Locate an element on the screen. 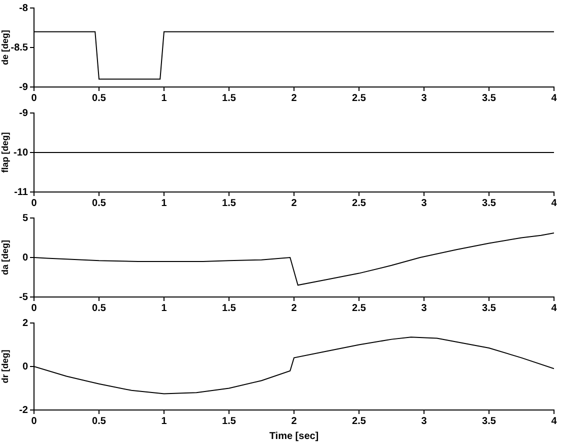 This screenshot has height=444, width=570. x-axis-title: Time [sec] is located at coordinates (294, 436).